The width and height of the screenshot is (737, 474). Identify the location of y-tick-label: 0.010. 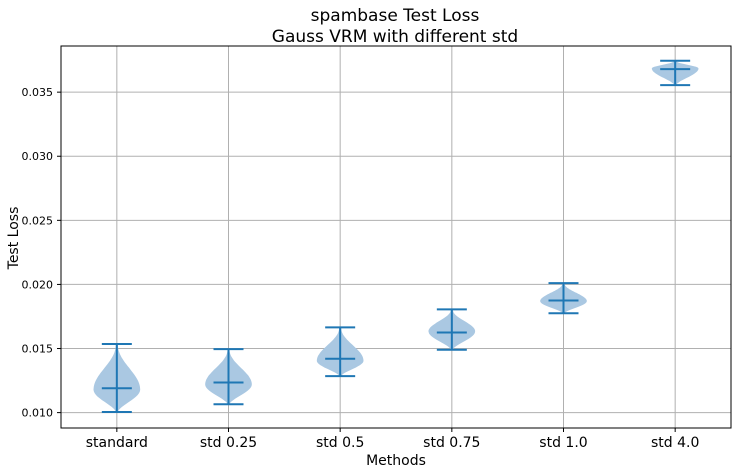
(38, 413).